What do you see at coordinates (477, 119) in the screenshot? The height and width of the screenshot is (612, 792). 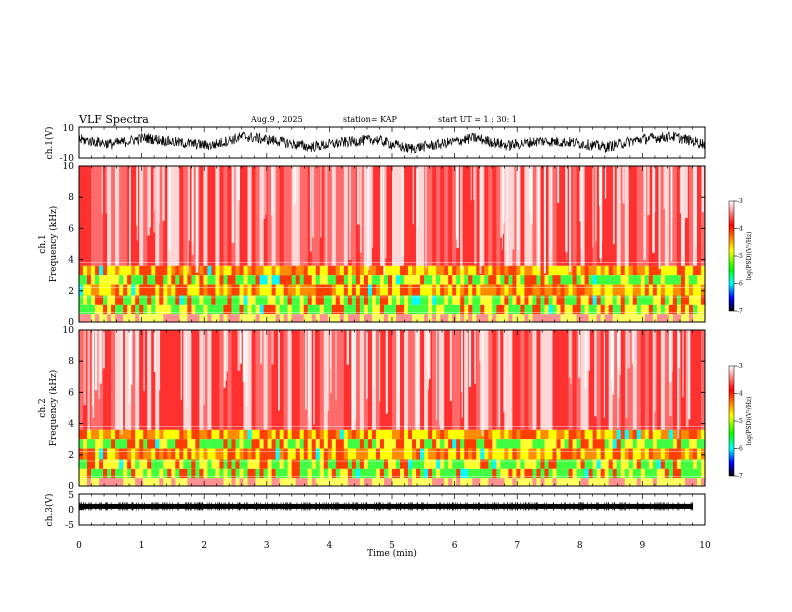 I see `figure-start-ut: start UT = 1 : 30: 1` at bounding box center [477, 119].